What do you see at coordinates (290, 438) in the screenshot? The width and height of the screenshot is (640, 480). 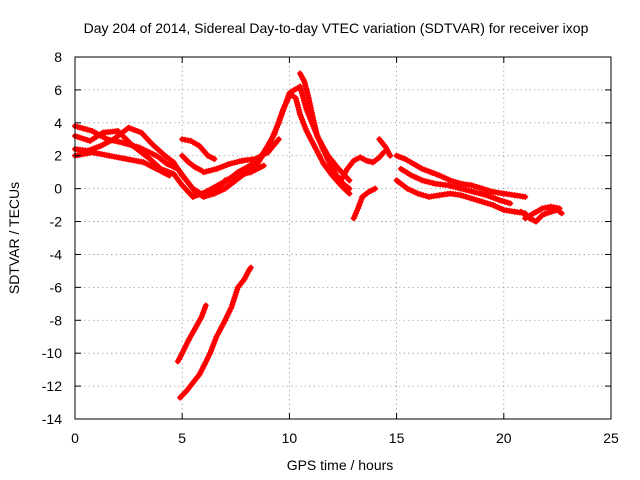 I see `x-tick-label: 10` at bounding box center [290, 438].